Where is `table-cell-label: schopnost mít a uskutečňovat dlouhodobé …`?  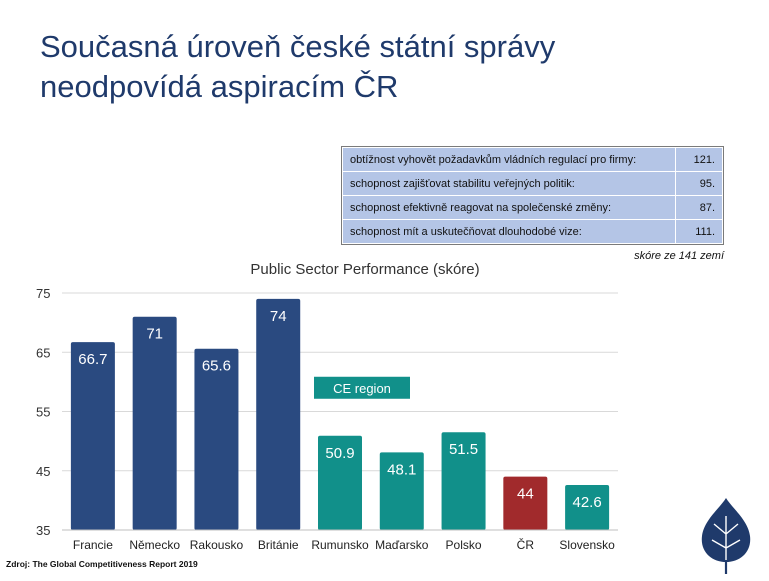 table-cell-label: schopnost mít a uskutečňovat dlouhodobé … is located at coordinates (509, 231).